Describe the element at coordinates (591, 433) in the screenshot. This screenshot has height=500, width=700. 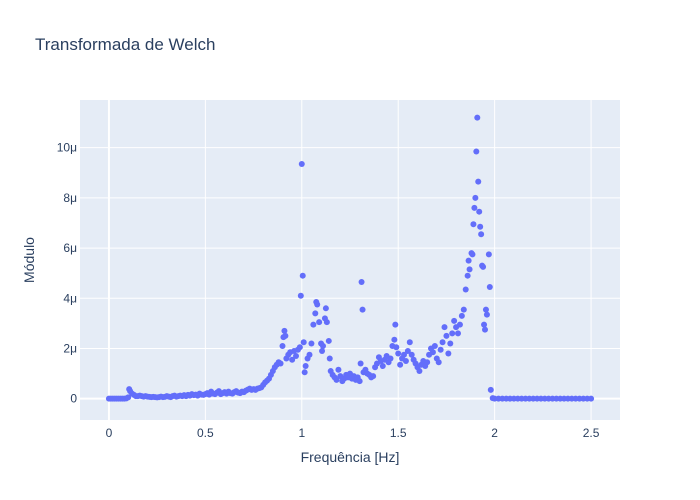
I see `x-tick-label: 2.5` at that location.